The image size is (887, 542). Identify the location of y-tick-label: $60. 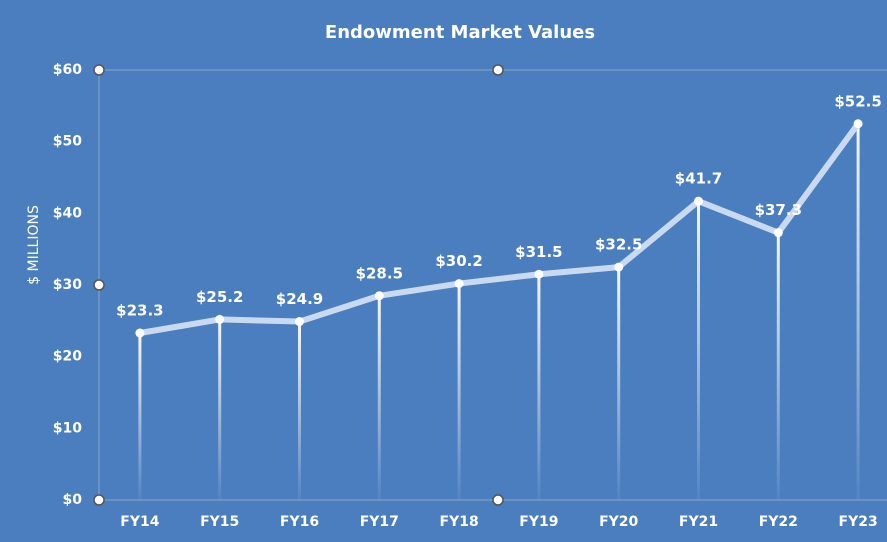
(67, 70).